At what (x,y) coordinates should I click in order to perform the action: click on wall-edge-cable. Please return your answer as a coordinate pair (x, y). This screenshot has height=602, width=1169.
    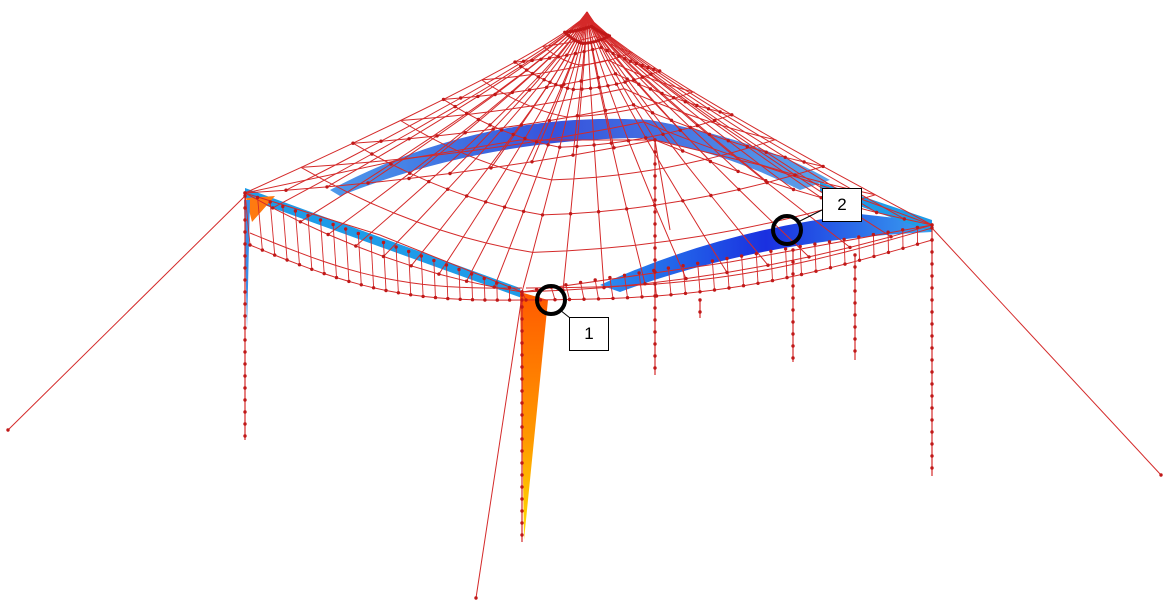
    Looking at the image, I should click on (729, 258).